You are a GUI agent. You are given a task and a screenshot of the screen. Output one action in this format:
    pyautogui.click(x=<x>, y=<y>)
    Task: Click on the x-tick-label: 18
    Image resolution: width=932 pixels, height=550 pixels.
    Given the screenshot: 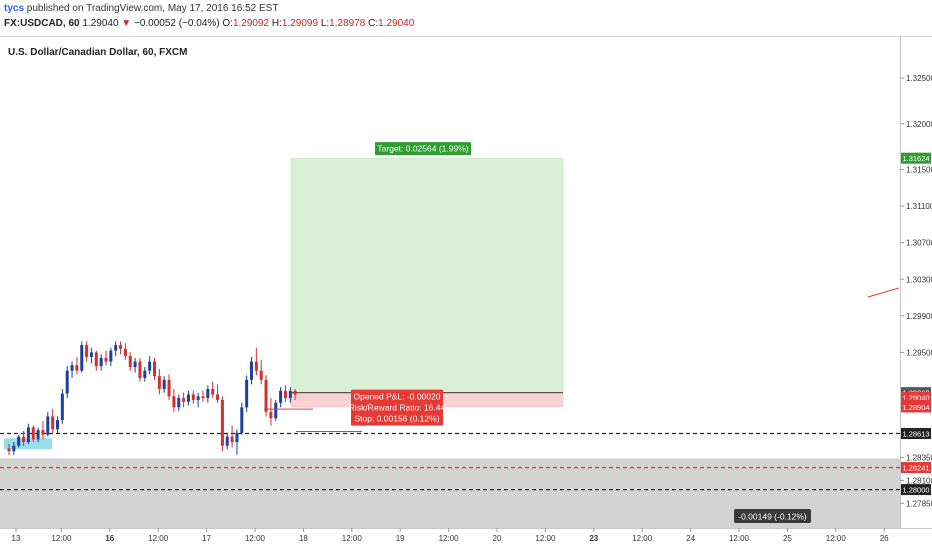 What is the action you would take?
    pyautogui.click(x=303, y=538)
    